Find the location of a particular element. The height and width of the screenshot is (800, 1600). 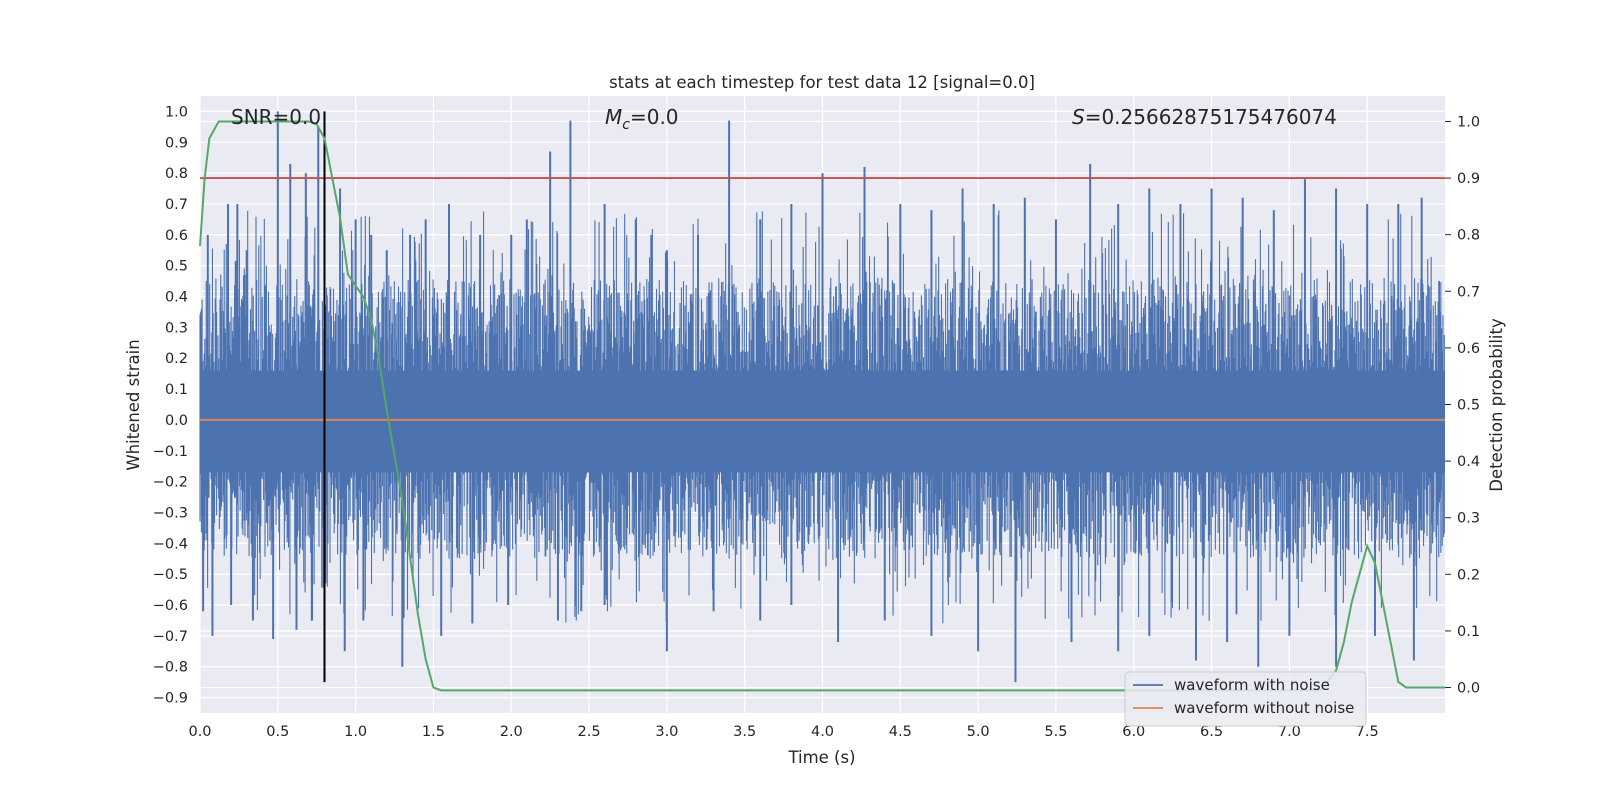

score-symbol: S is located at coordinates (1078, 117).